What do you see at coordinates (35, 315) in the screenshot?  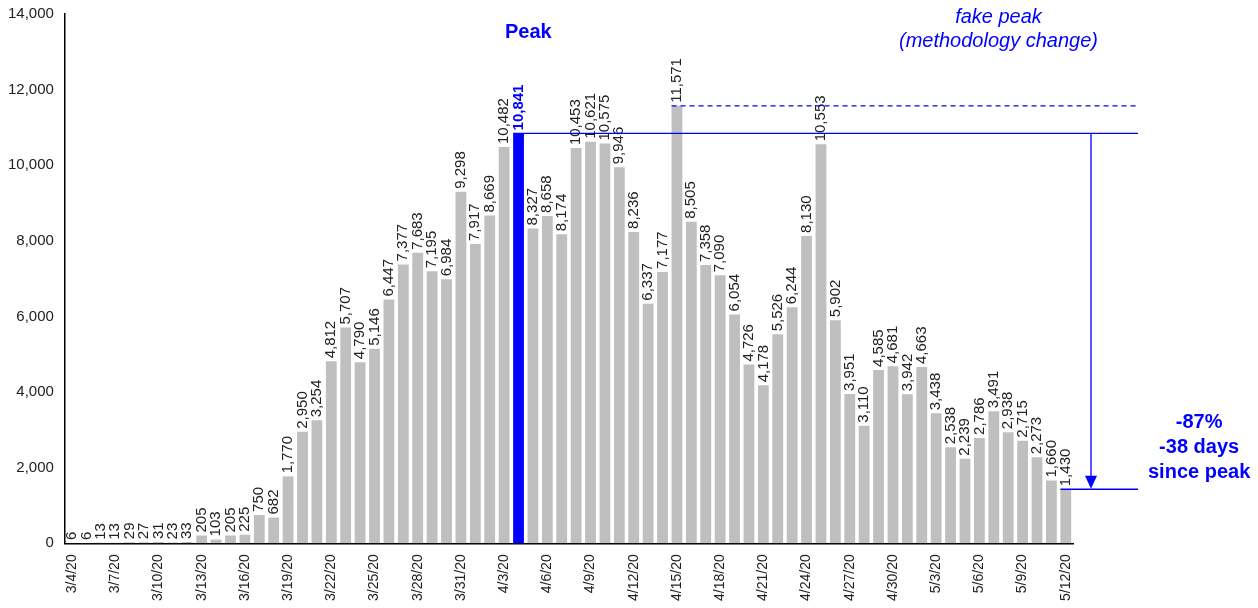 I see `y-tick-label: 6,000` at bounding box center [35, 315].